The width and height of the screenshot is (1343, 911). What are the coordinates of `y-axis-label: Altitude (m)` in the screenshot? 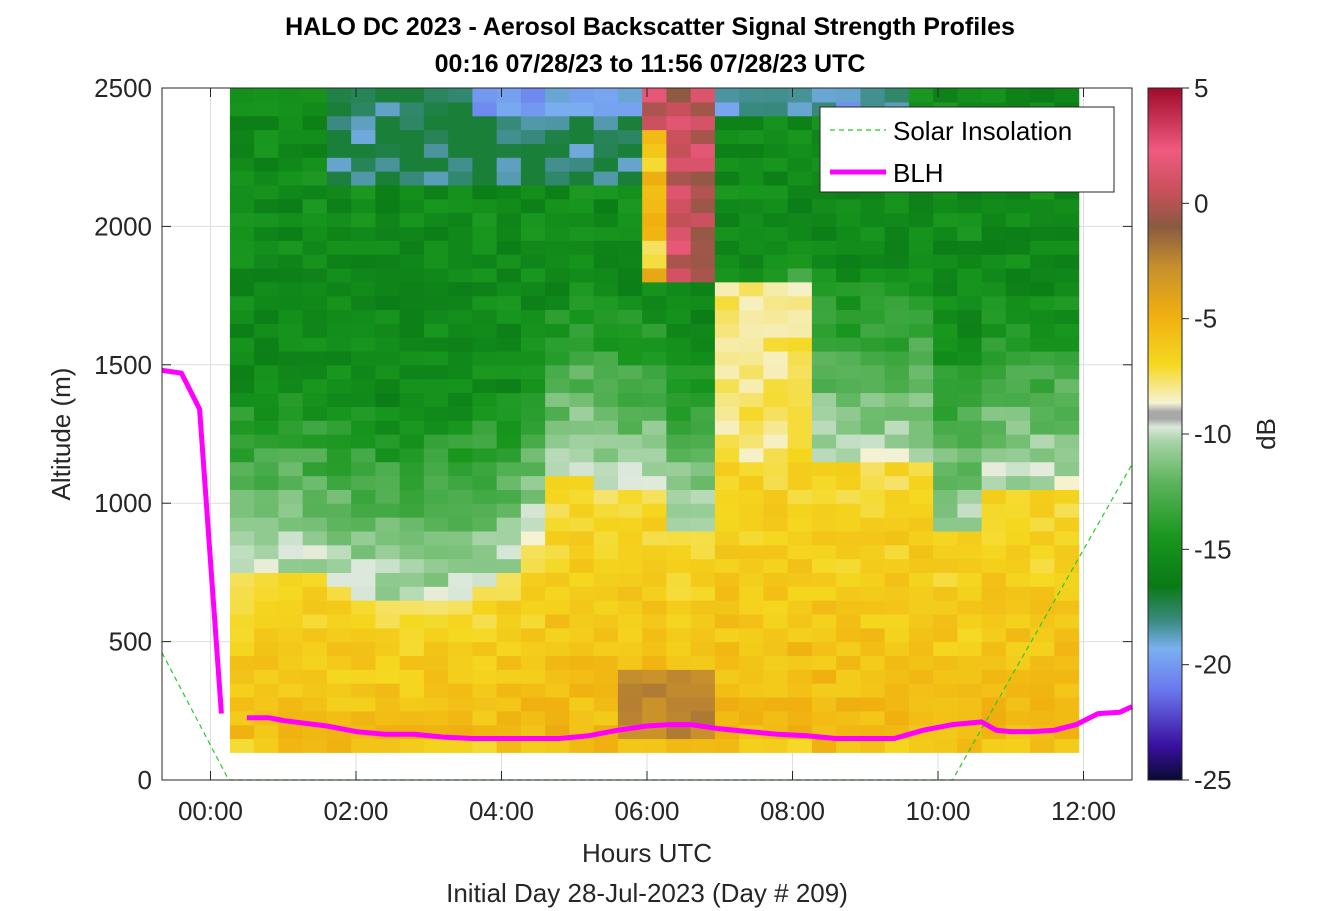 It's located at (61, 434).